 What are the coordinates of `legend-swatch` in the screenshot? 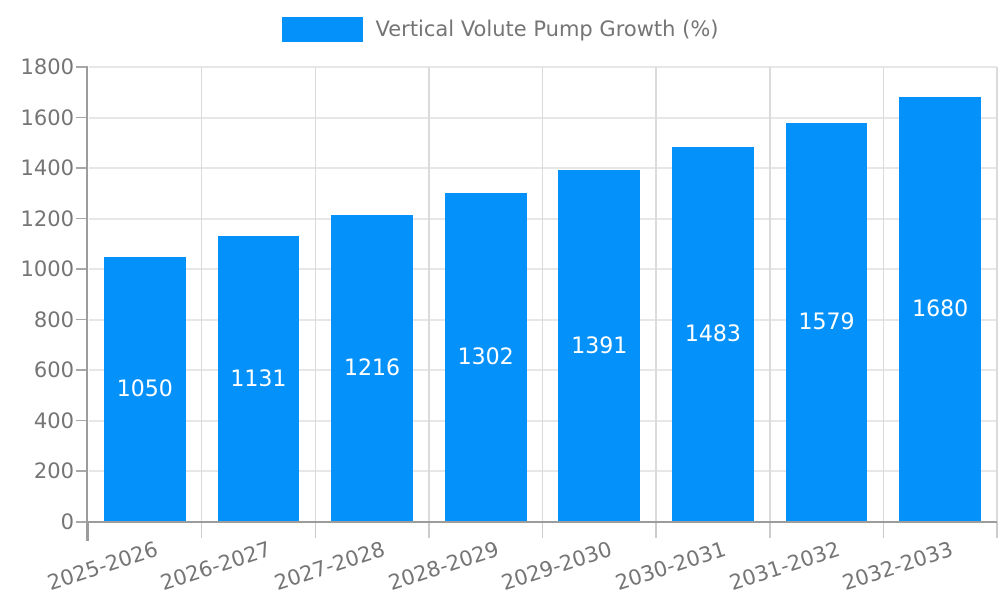 It's located at (322, 29).